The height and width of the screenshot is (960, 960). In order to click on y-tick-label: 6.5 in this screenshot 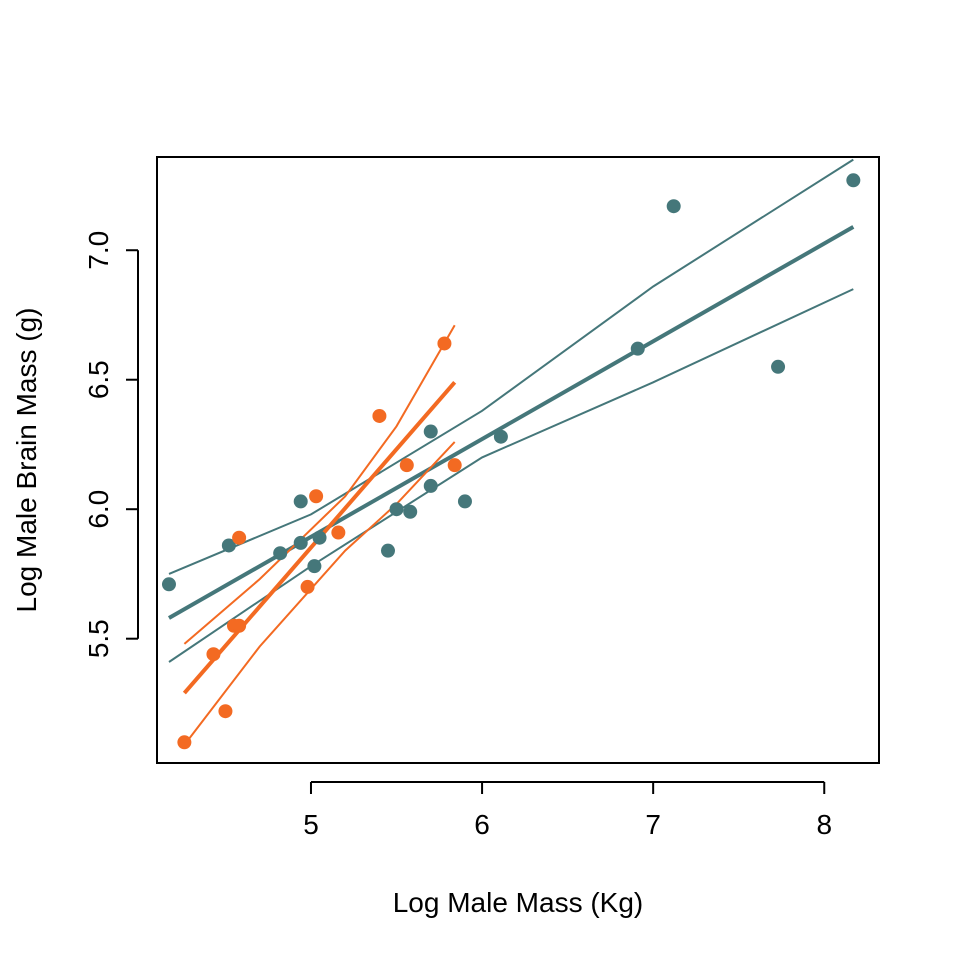, I will do `click(98, 379)`.